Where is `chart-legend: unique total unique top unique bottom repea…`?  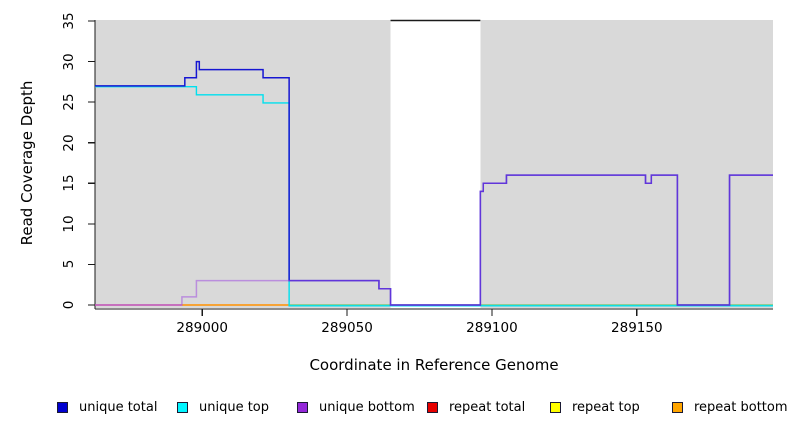 chart-legend: unique total unique top unique bottom repea… is located at coordinates (396, 414).